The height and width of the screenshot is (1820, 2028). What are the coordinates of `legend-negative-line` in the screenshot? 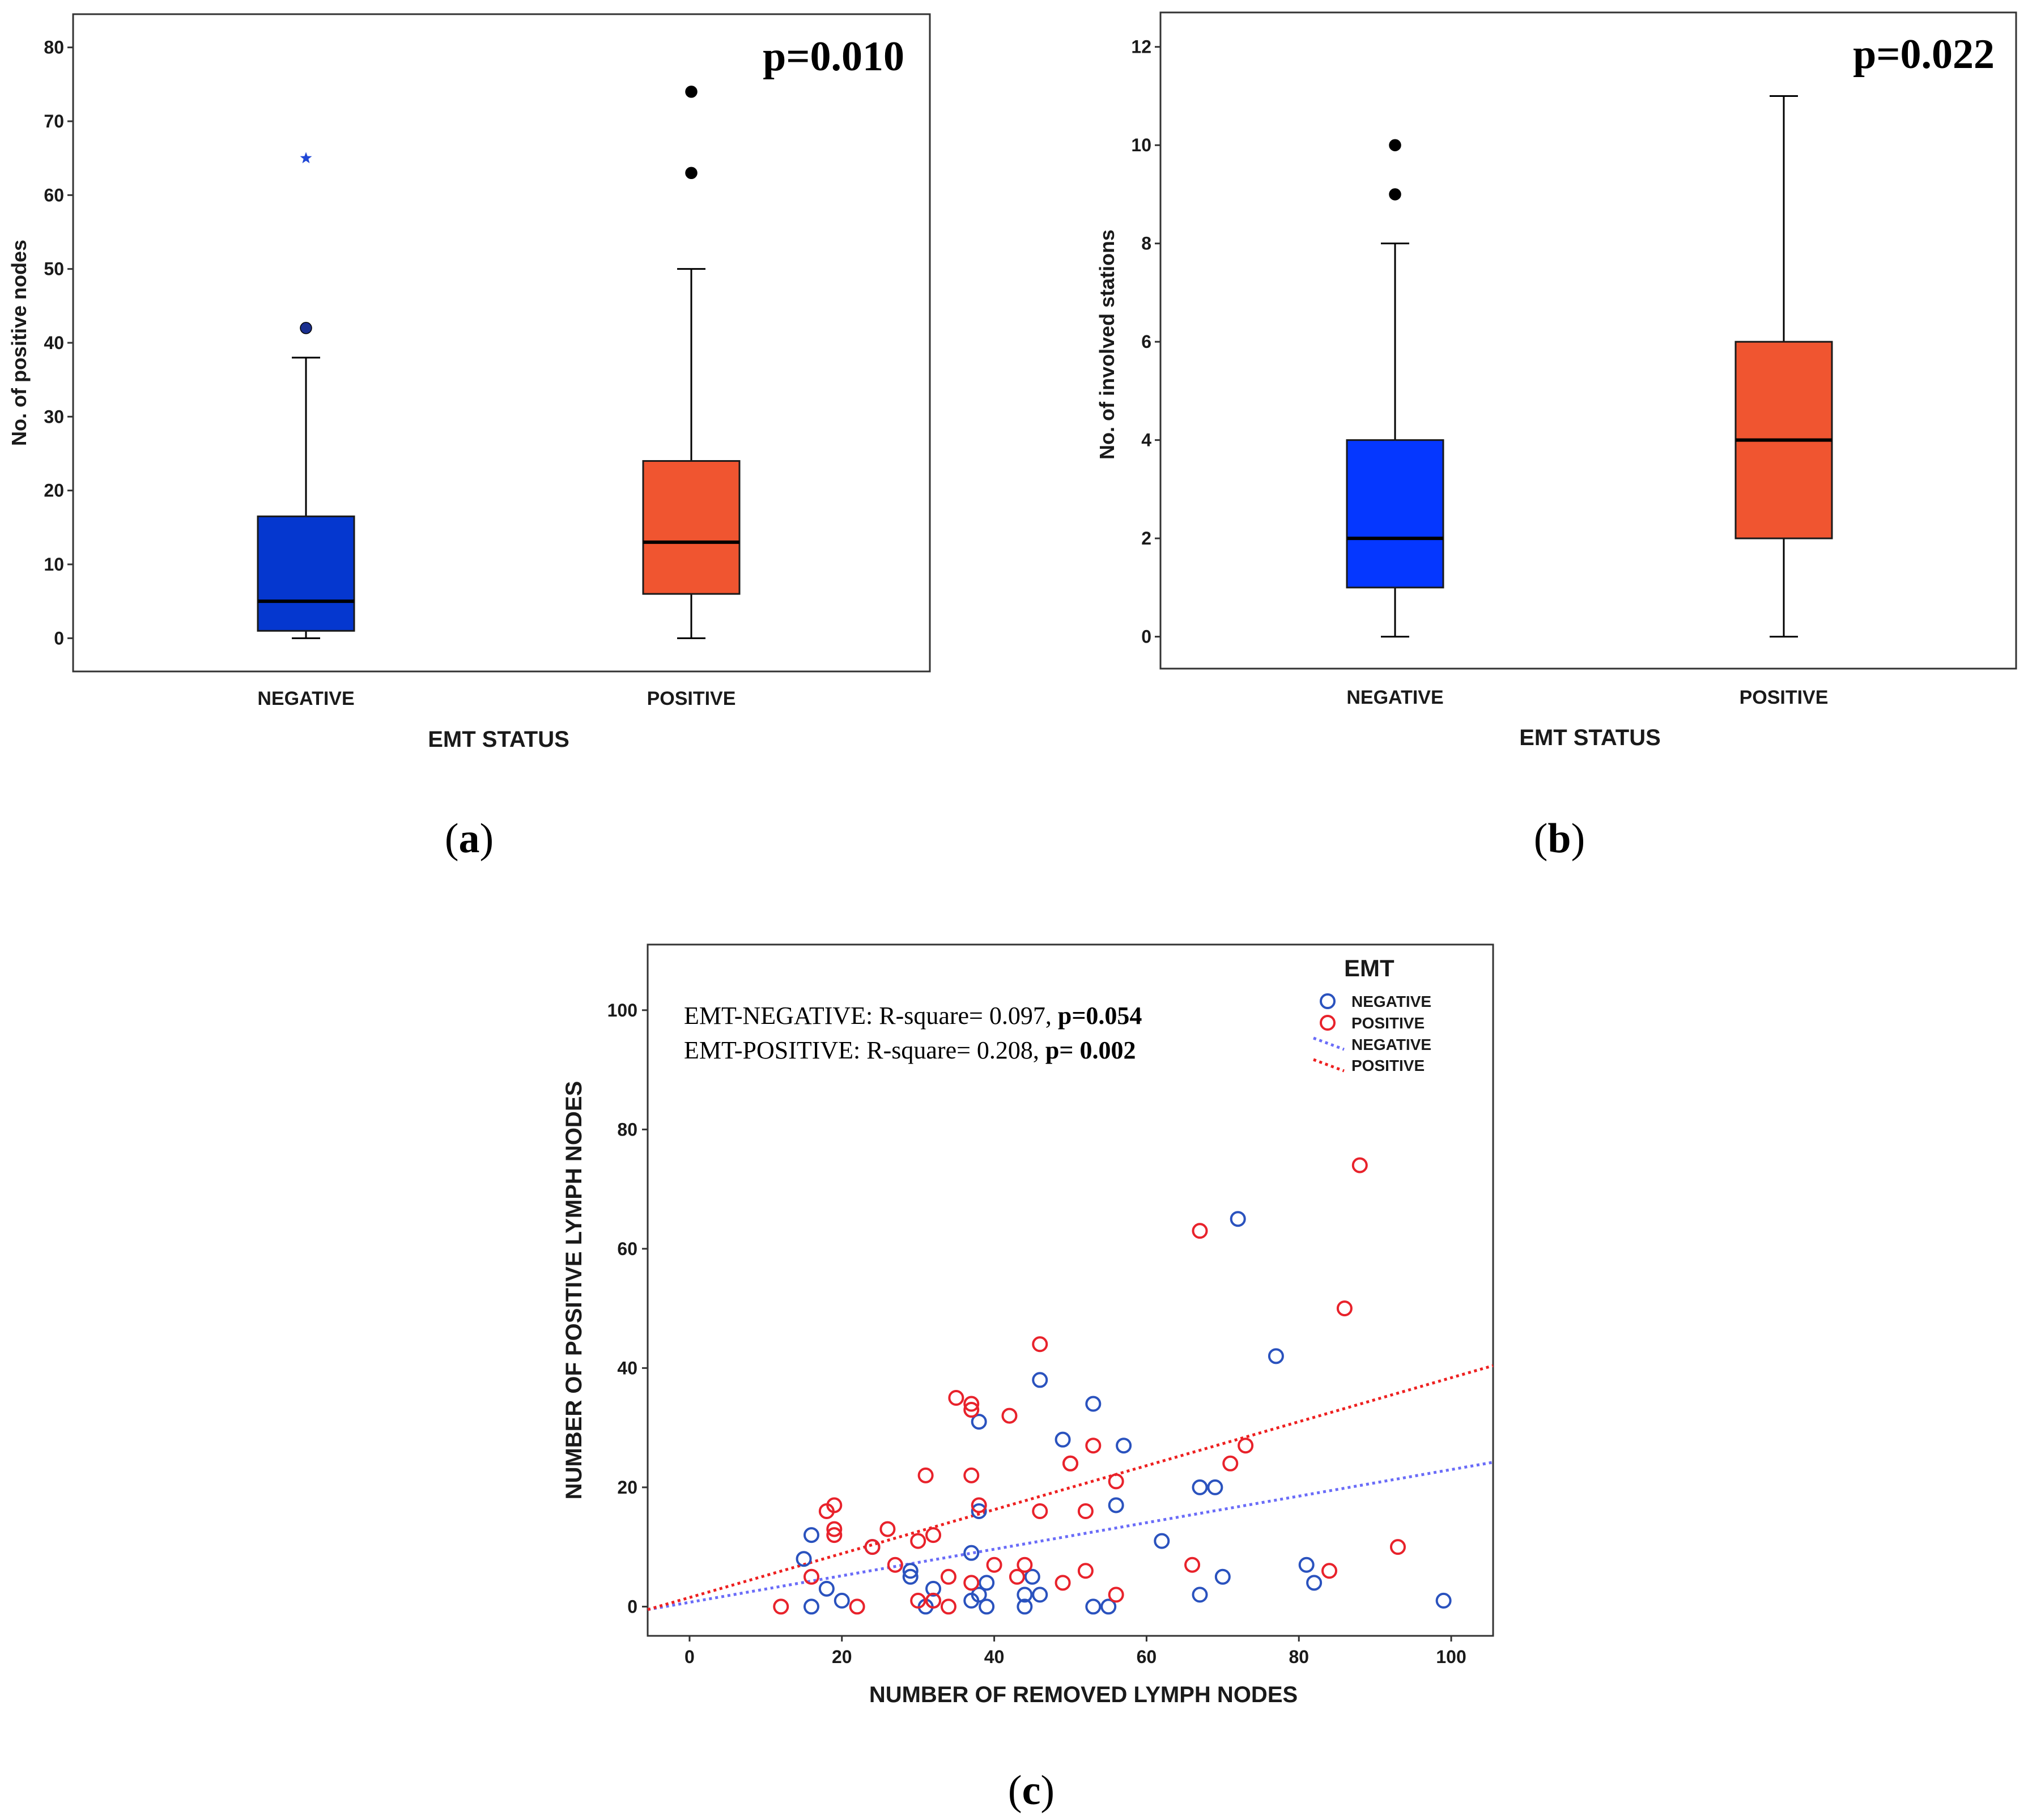 It's located at (1329, 1043).